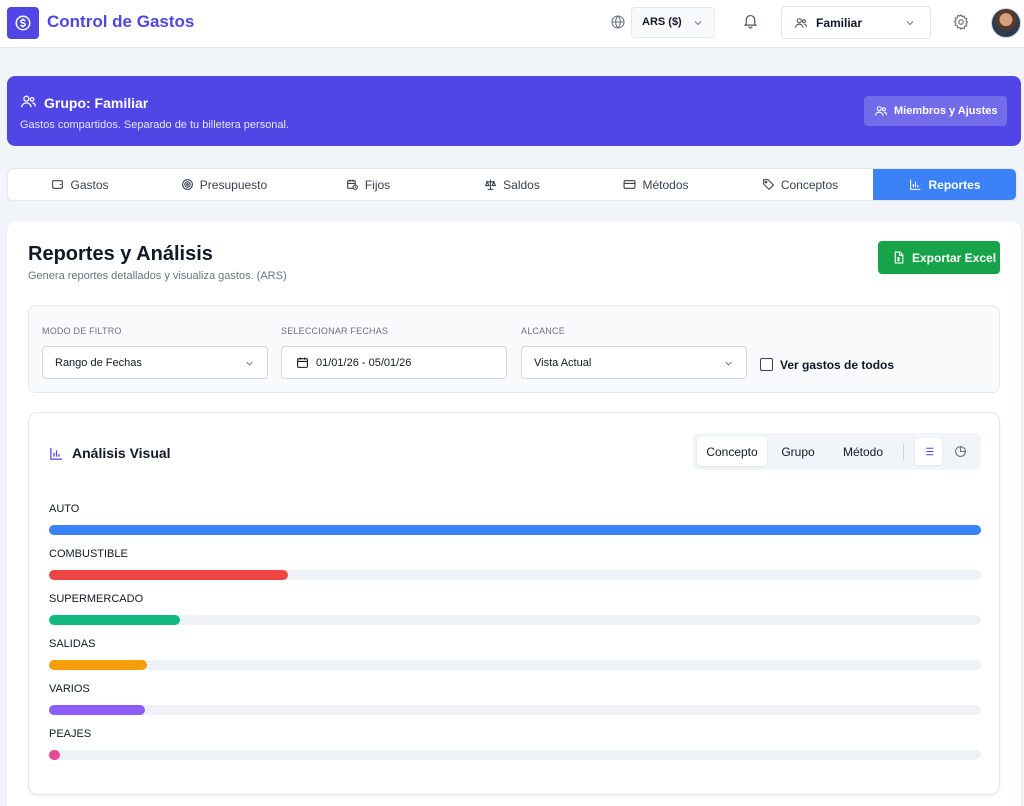 This screenshot has width=1024, height=806. I want to click on bar-row: VARIOS, so click(515, 703).